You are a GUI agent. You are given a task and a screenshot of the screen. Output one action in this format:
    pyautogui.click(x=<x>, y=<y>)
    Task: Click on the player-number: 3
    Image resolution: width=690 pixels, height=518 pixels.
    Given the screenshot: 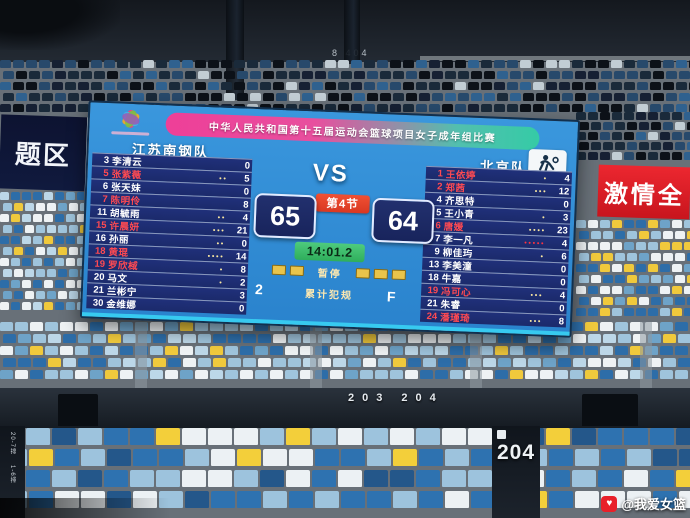 What is the action you would take?
    pyautogui.click(x=106, y=160)
    